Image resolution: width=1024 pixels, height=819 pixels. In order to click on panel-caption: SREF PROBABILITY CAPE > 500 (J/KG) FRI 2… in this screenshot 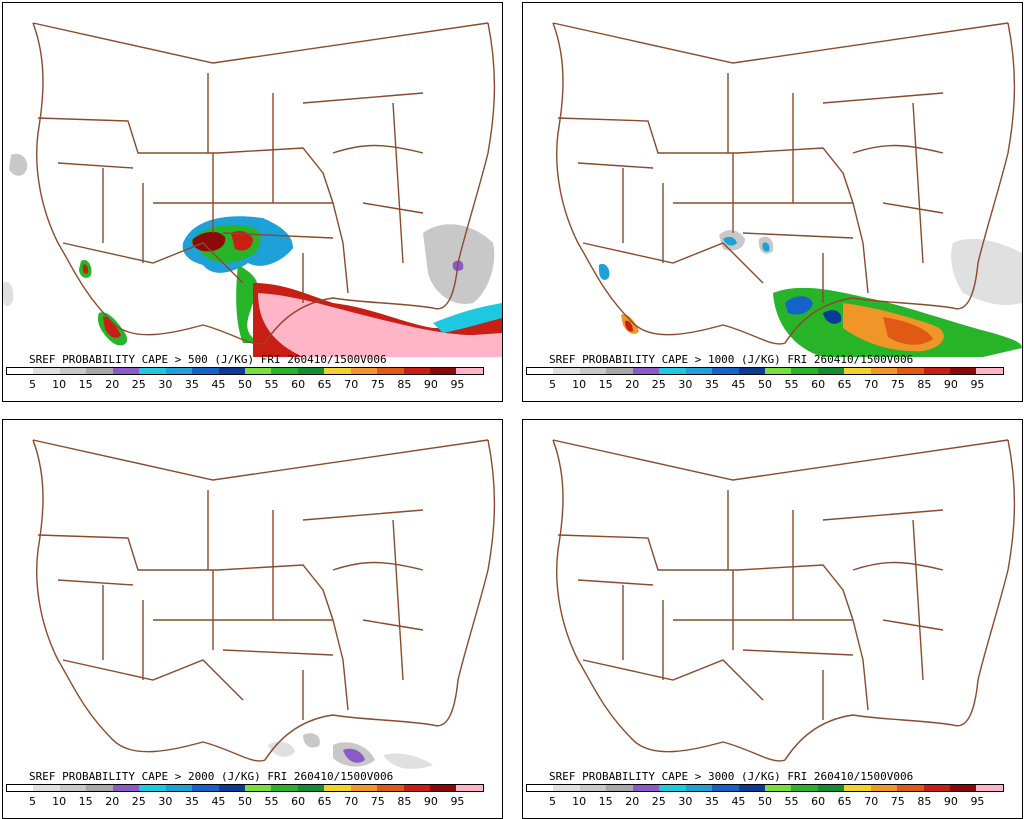, I will do `click(208, 359)`.